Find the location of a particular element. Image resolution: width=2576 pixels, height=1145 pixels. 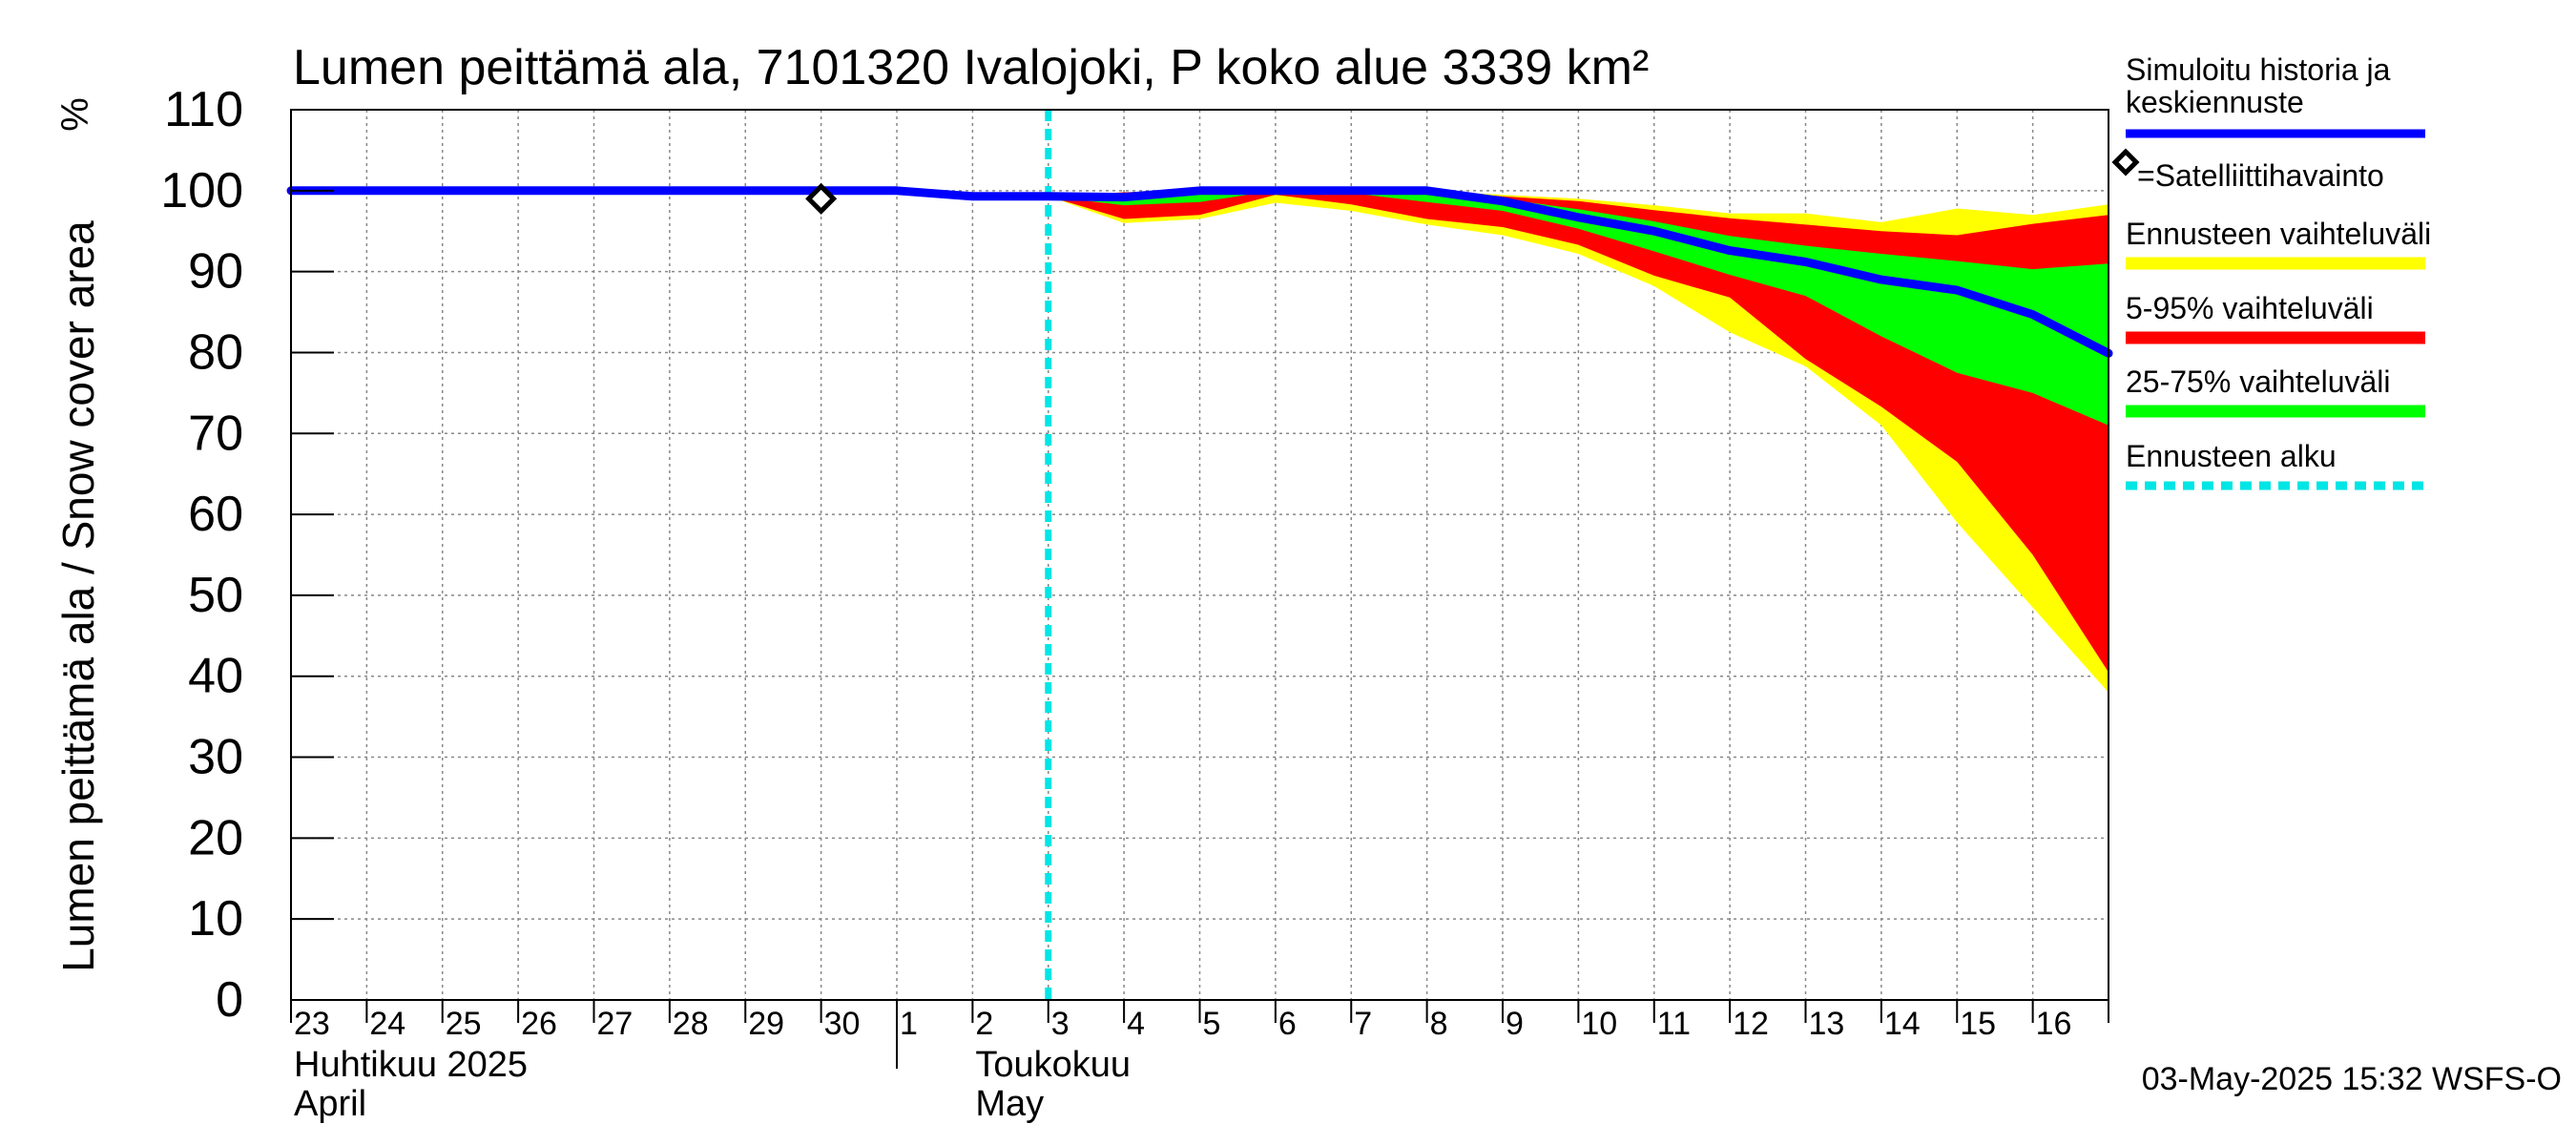

x-tick-label: 12 is located at coordinates (1751, 1024).